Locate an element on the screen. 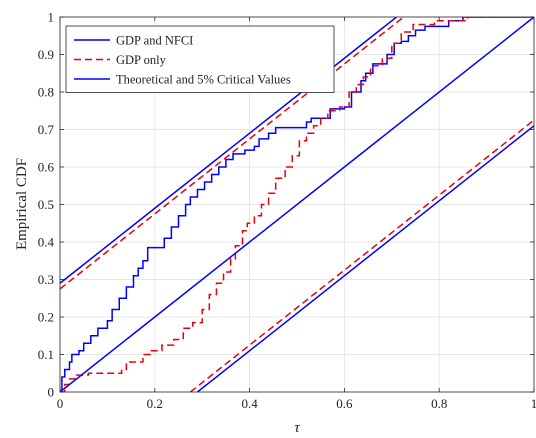 This screenshot has height=438, width=536. y-tick-label: 1 is located at coordinates (51, 17).